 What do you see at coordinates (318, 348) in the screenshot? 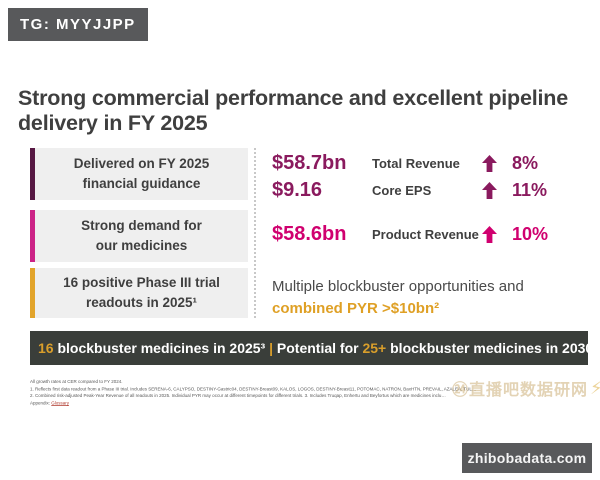
I see `banner-text-2: Potential for` at bounding box center [318, 348].